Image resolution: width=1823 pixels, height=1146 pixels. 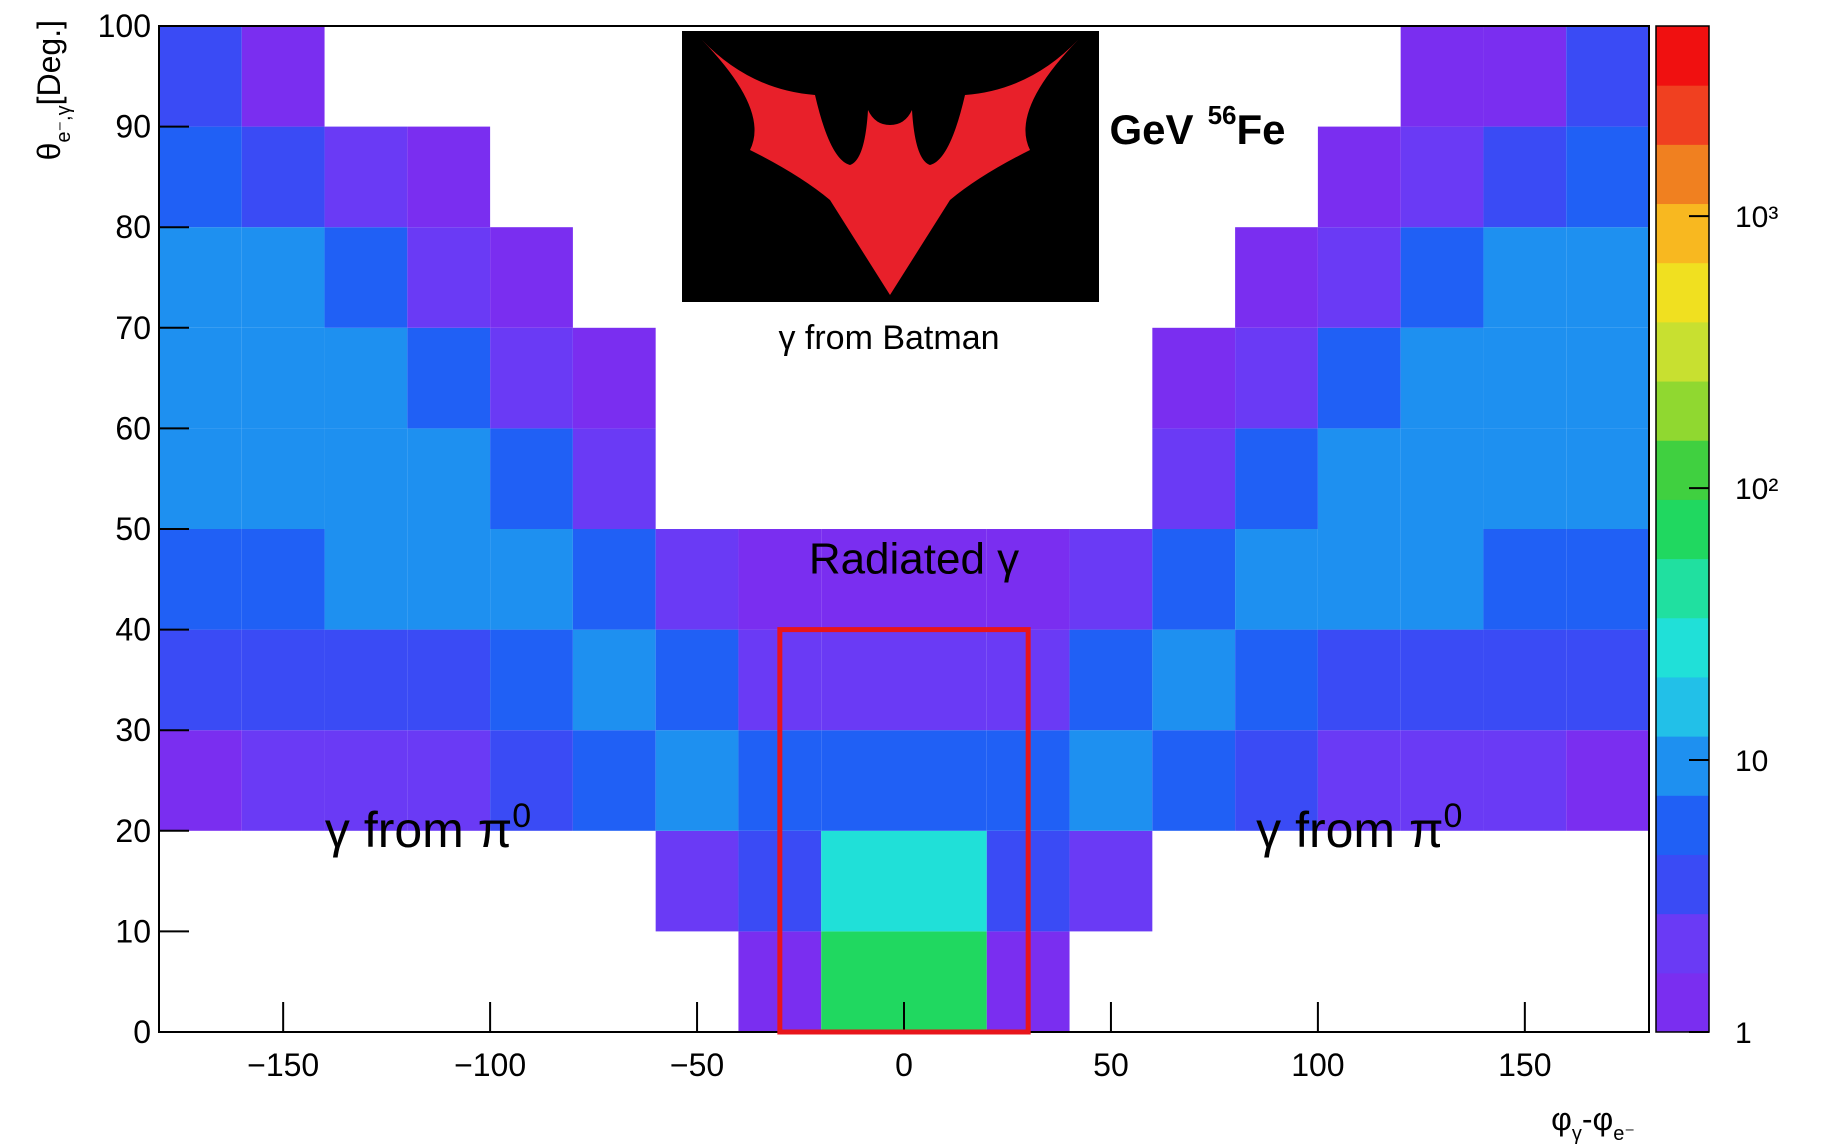 I want to click on y-tick-label: 100, so click(x=124, y=26).